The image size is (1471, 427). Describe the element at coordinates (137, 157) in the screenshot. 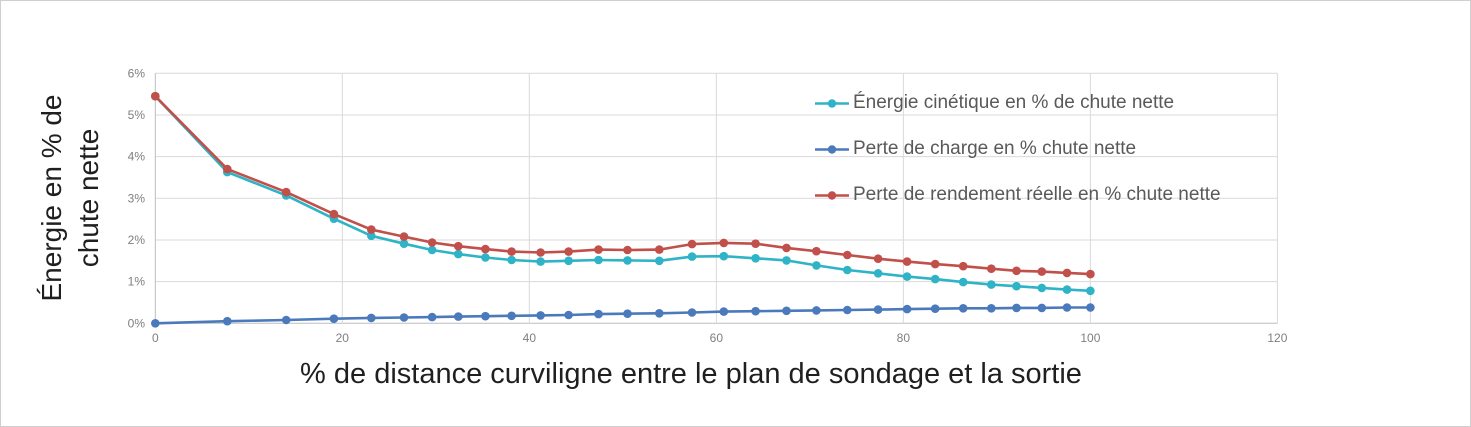

I see `y-tick-label: 4%` at that location.